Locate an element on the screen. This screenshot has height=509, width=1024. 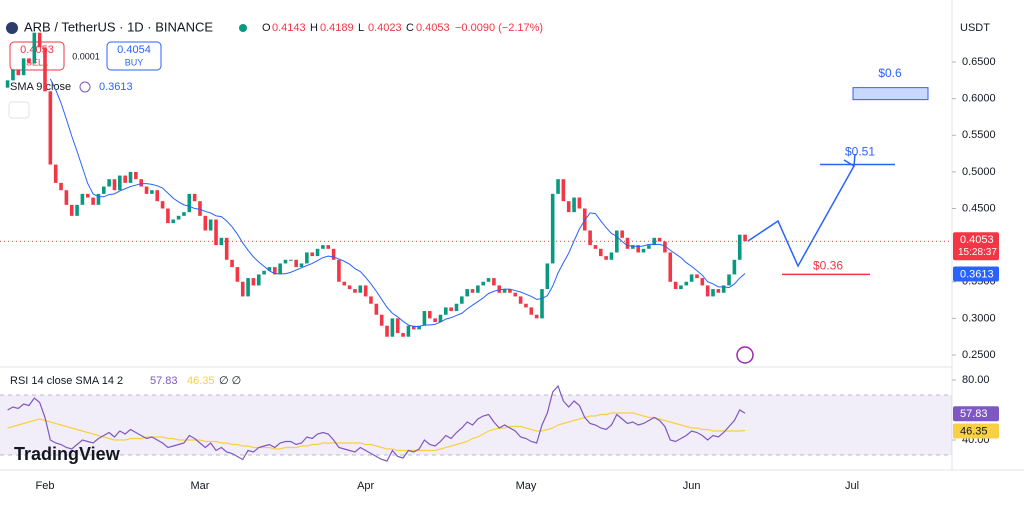
y-tick-label: 0.6500 is located at coordinates (979, 62).